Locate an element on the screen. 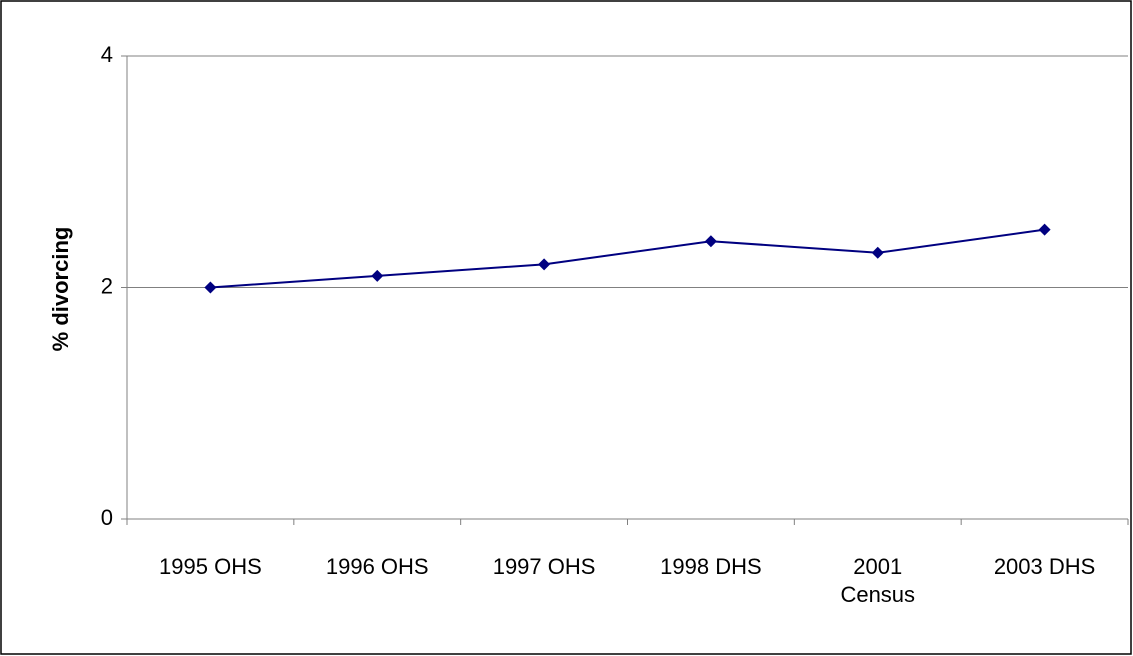 The height and width of the screenshot is (656, 1133). x-tick-label: 1997 OHS is located at coordinates (544, 566).